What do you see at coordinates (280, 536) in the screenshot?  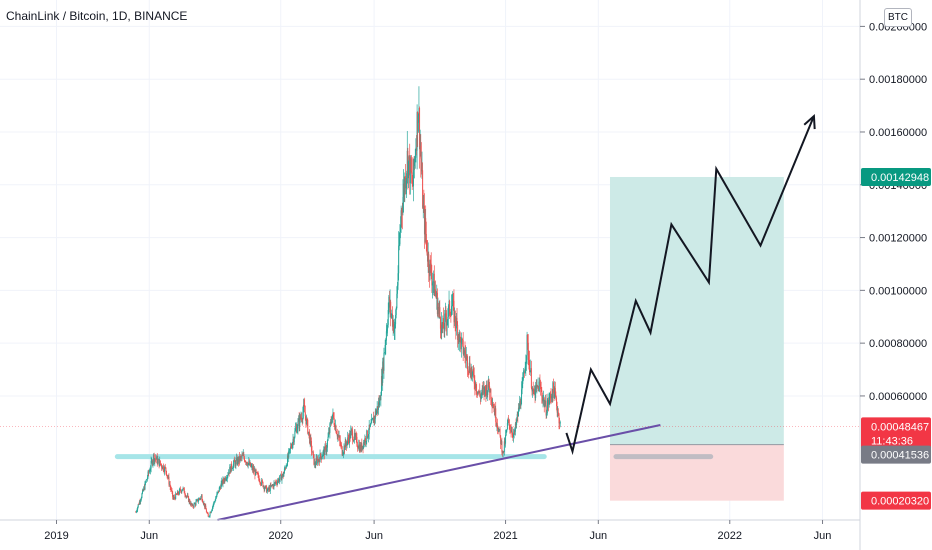 I see `x-tick-label: 2020` at bounding box center [280, 536].